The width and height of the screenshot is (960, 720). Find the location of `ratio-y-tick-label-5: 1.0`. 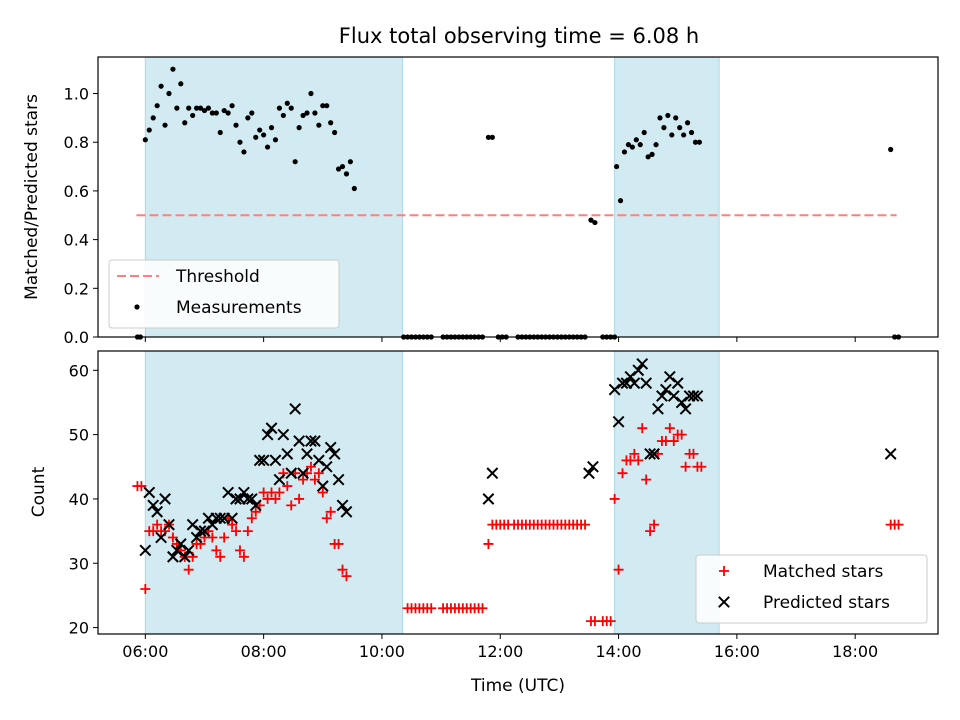

ratio-y-tick-label-5: 1.0 is located at coordinates (76, 94).